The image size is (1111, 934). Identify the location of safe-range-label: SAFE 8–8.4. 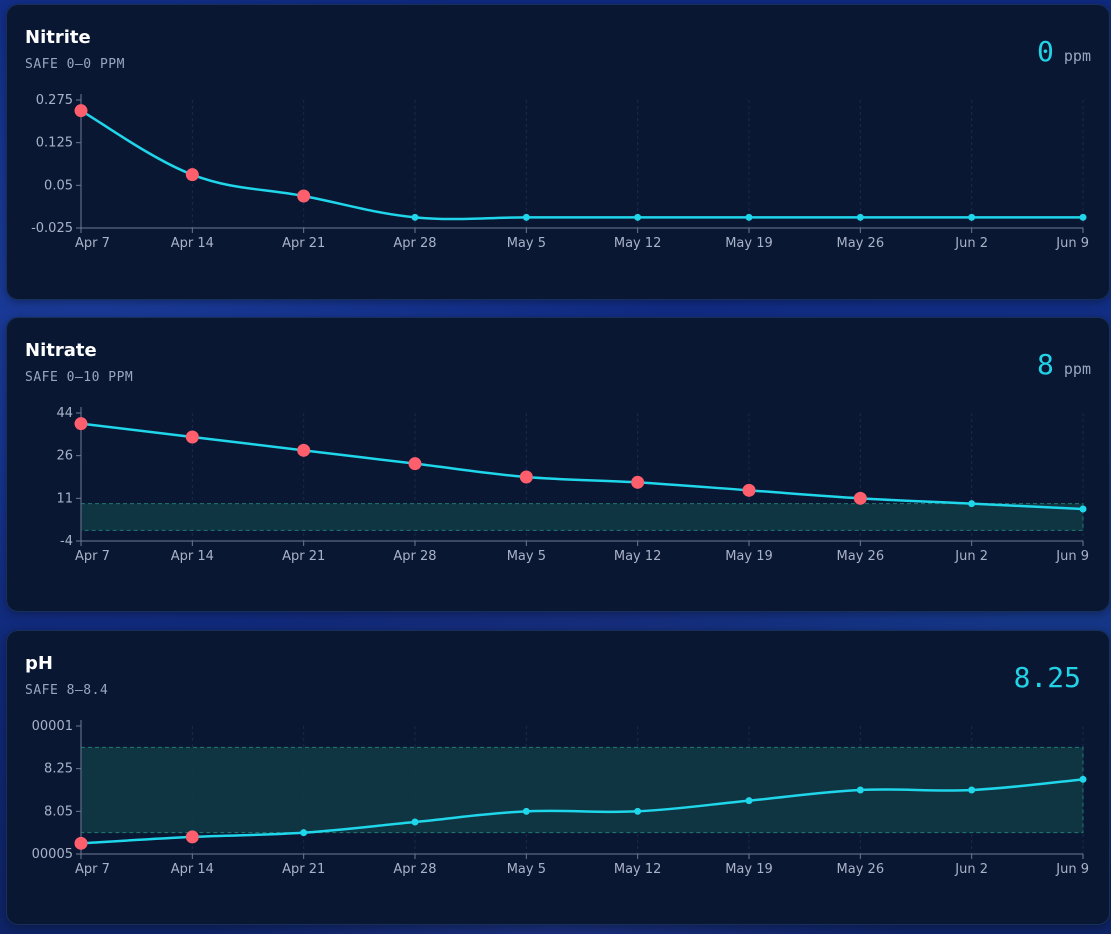
(67, 690).